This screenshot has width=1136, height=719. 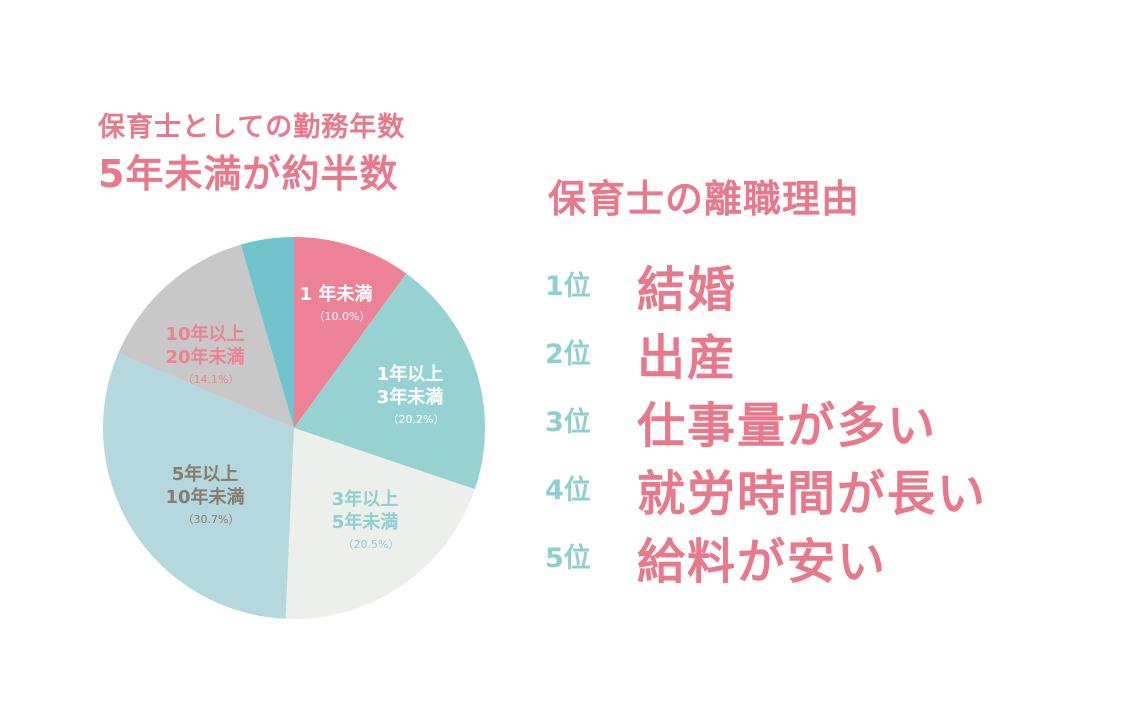 I want to click on slice-percent-label: （14.1%）, so click(x=211, y=379).